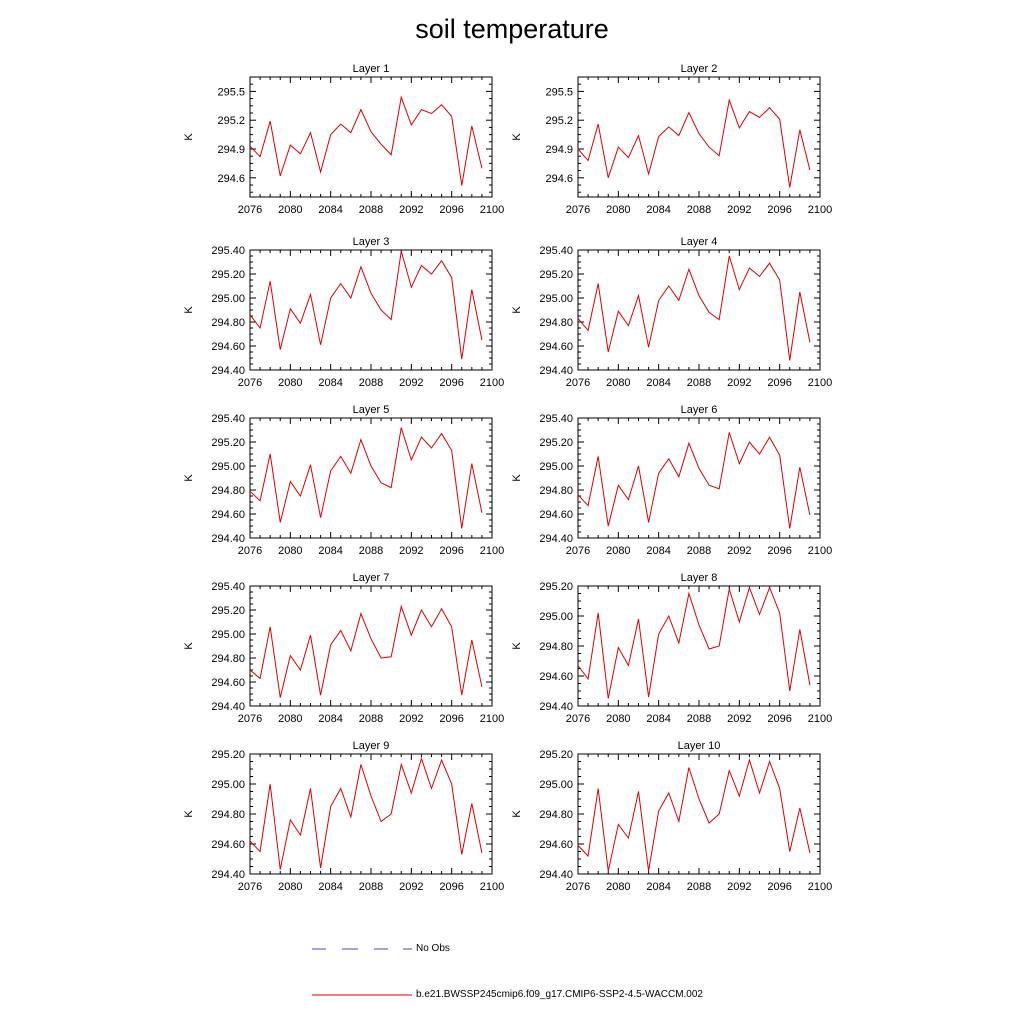 Image resolution: width=1024 pixels, height=1024 pixels. I want to click on panel-title: Layer 7, so click(371, 578).